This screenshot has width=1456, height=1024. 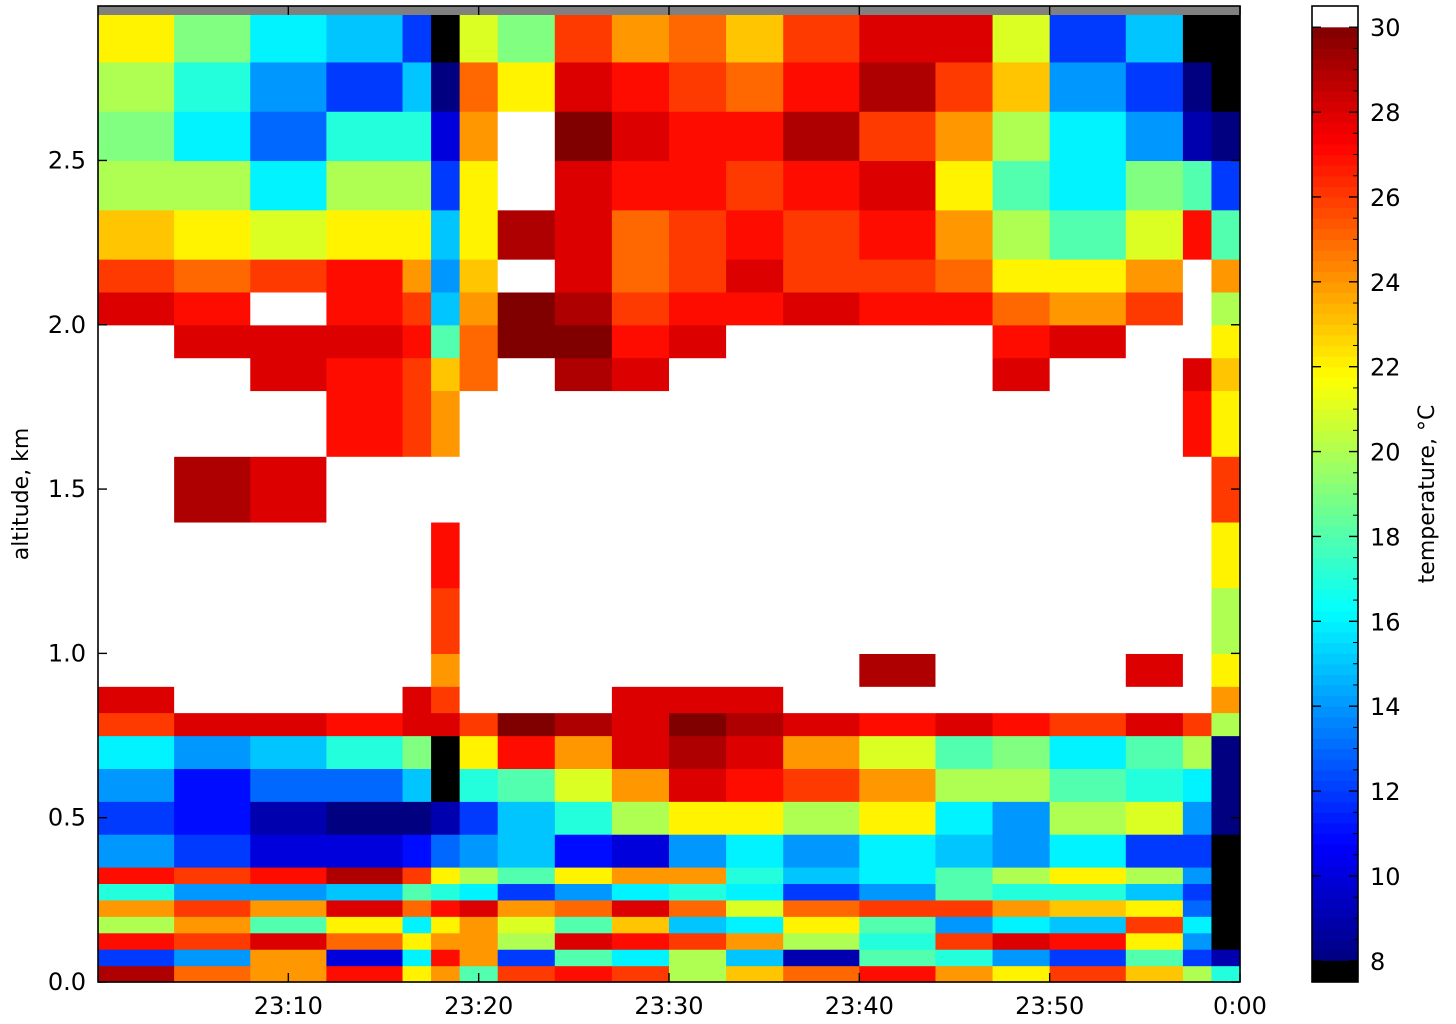 I want to click on colorbar-tick-label: 14, so click(x=1385, y=707).